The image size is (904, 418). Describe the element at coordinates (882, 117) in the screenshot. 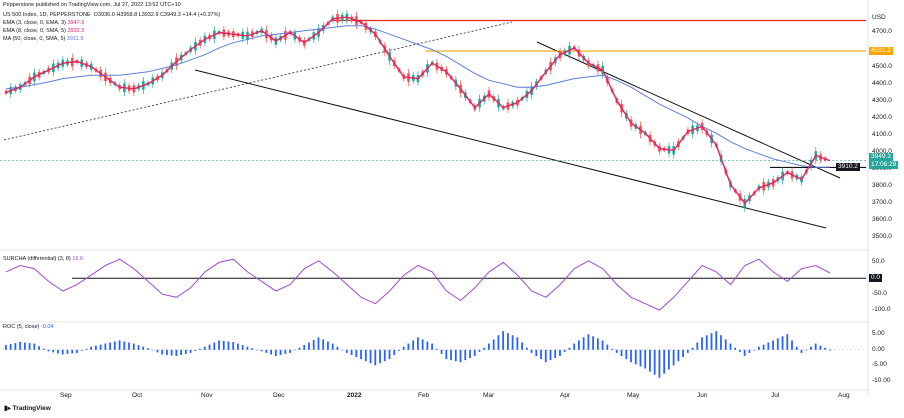

I see `price-tick-label: 4200.0` at that location.